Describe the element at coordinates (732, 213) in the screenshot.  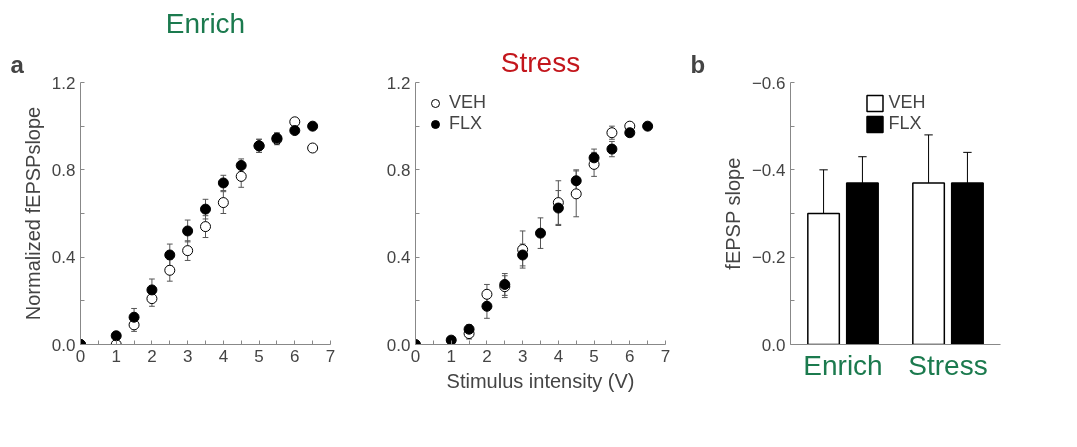
I see `y-axis-title: fEPSP slope` at that location.